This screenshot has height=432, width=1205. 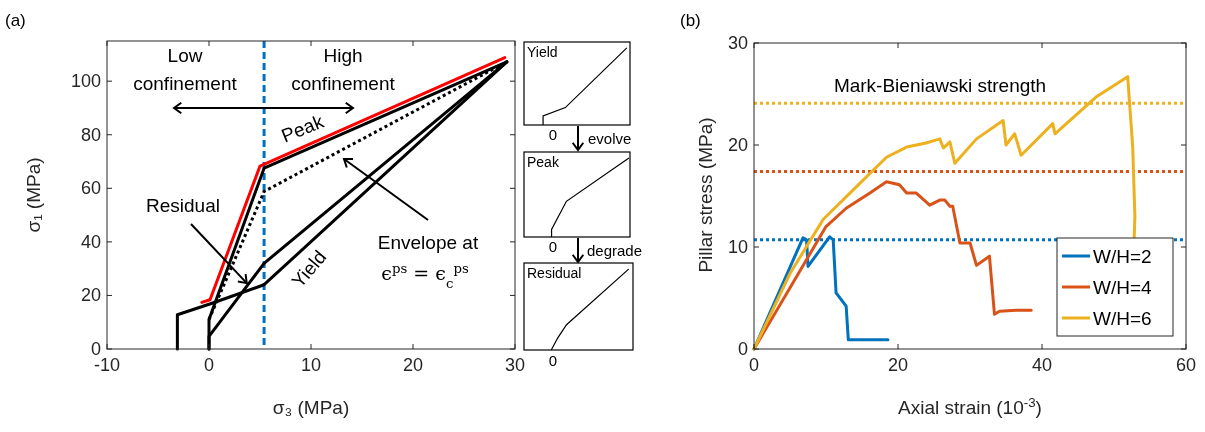 What do you see at coordinates (311, 407) in the screenshot?
I see `x-axis-title: σ₃ (MPa)` at bounding box center [311, 407].